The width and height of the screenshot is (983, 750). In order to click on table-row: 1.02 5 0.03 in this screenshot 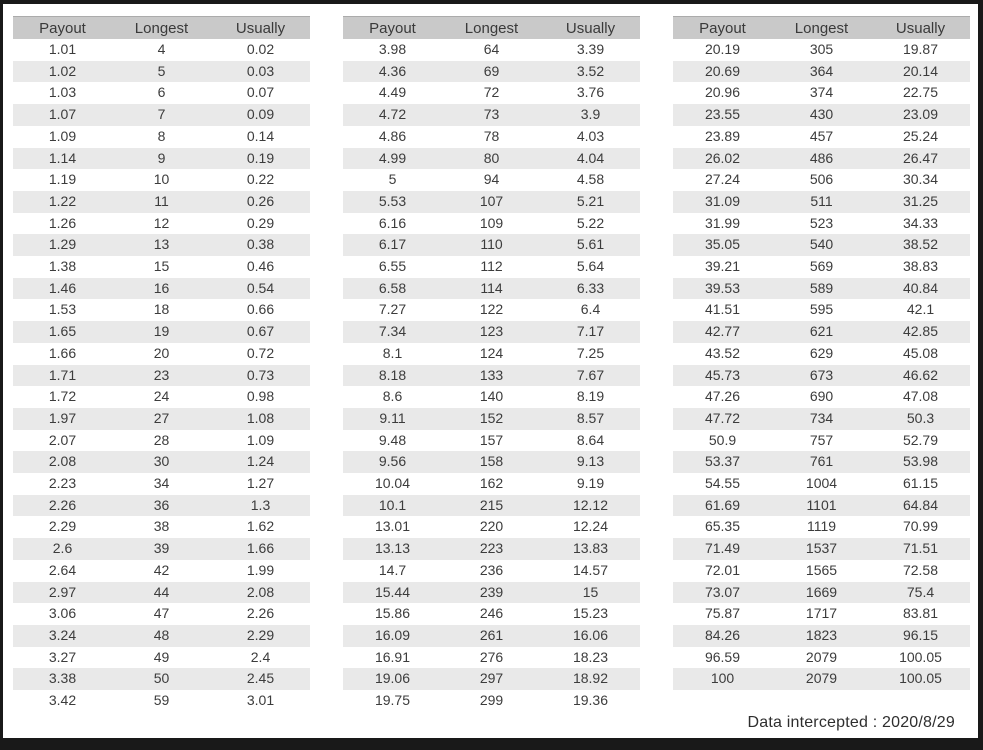, I will do `click(161, 71)`.